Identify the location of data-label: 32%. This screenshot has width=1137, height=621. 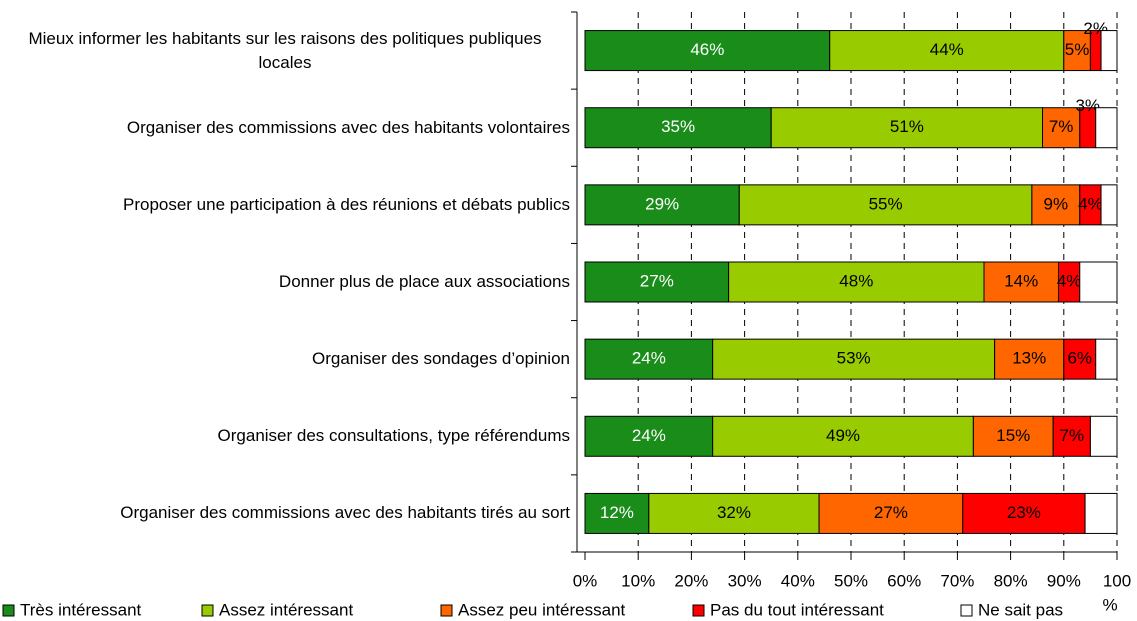
(734, 512).